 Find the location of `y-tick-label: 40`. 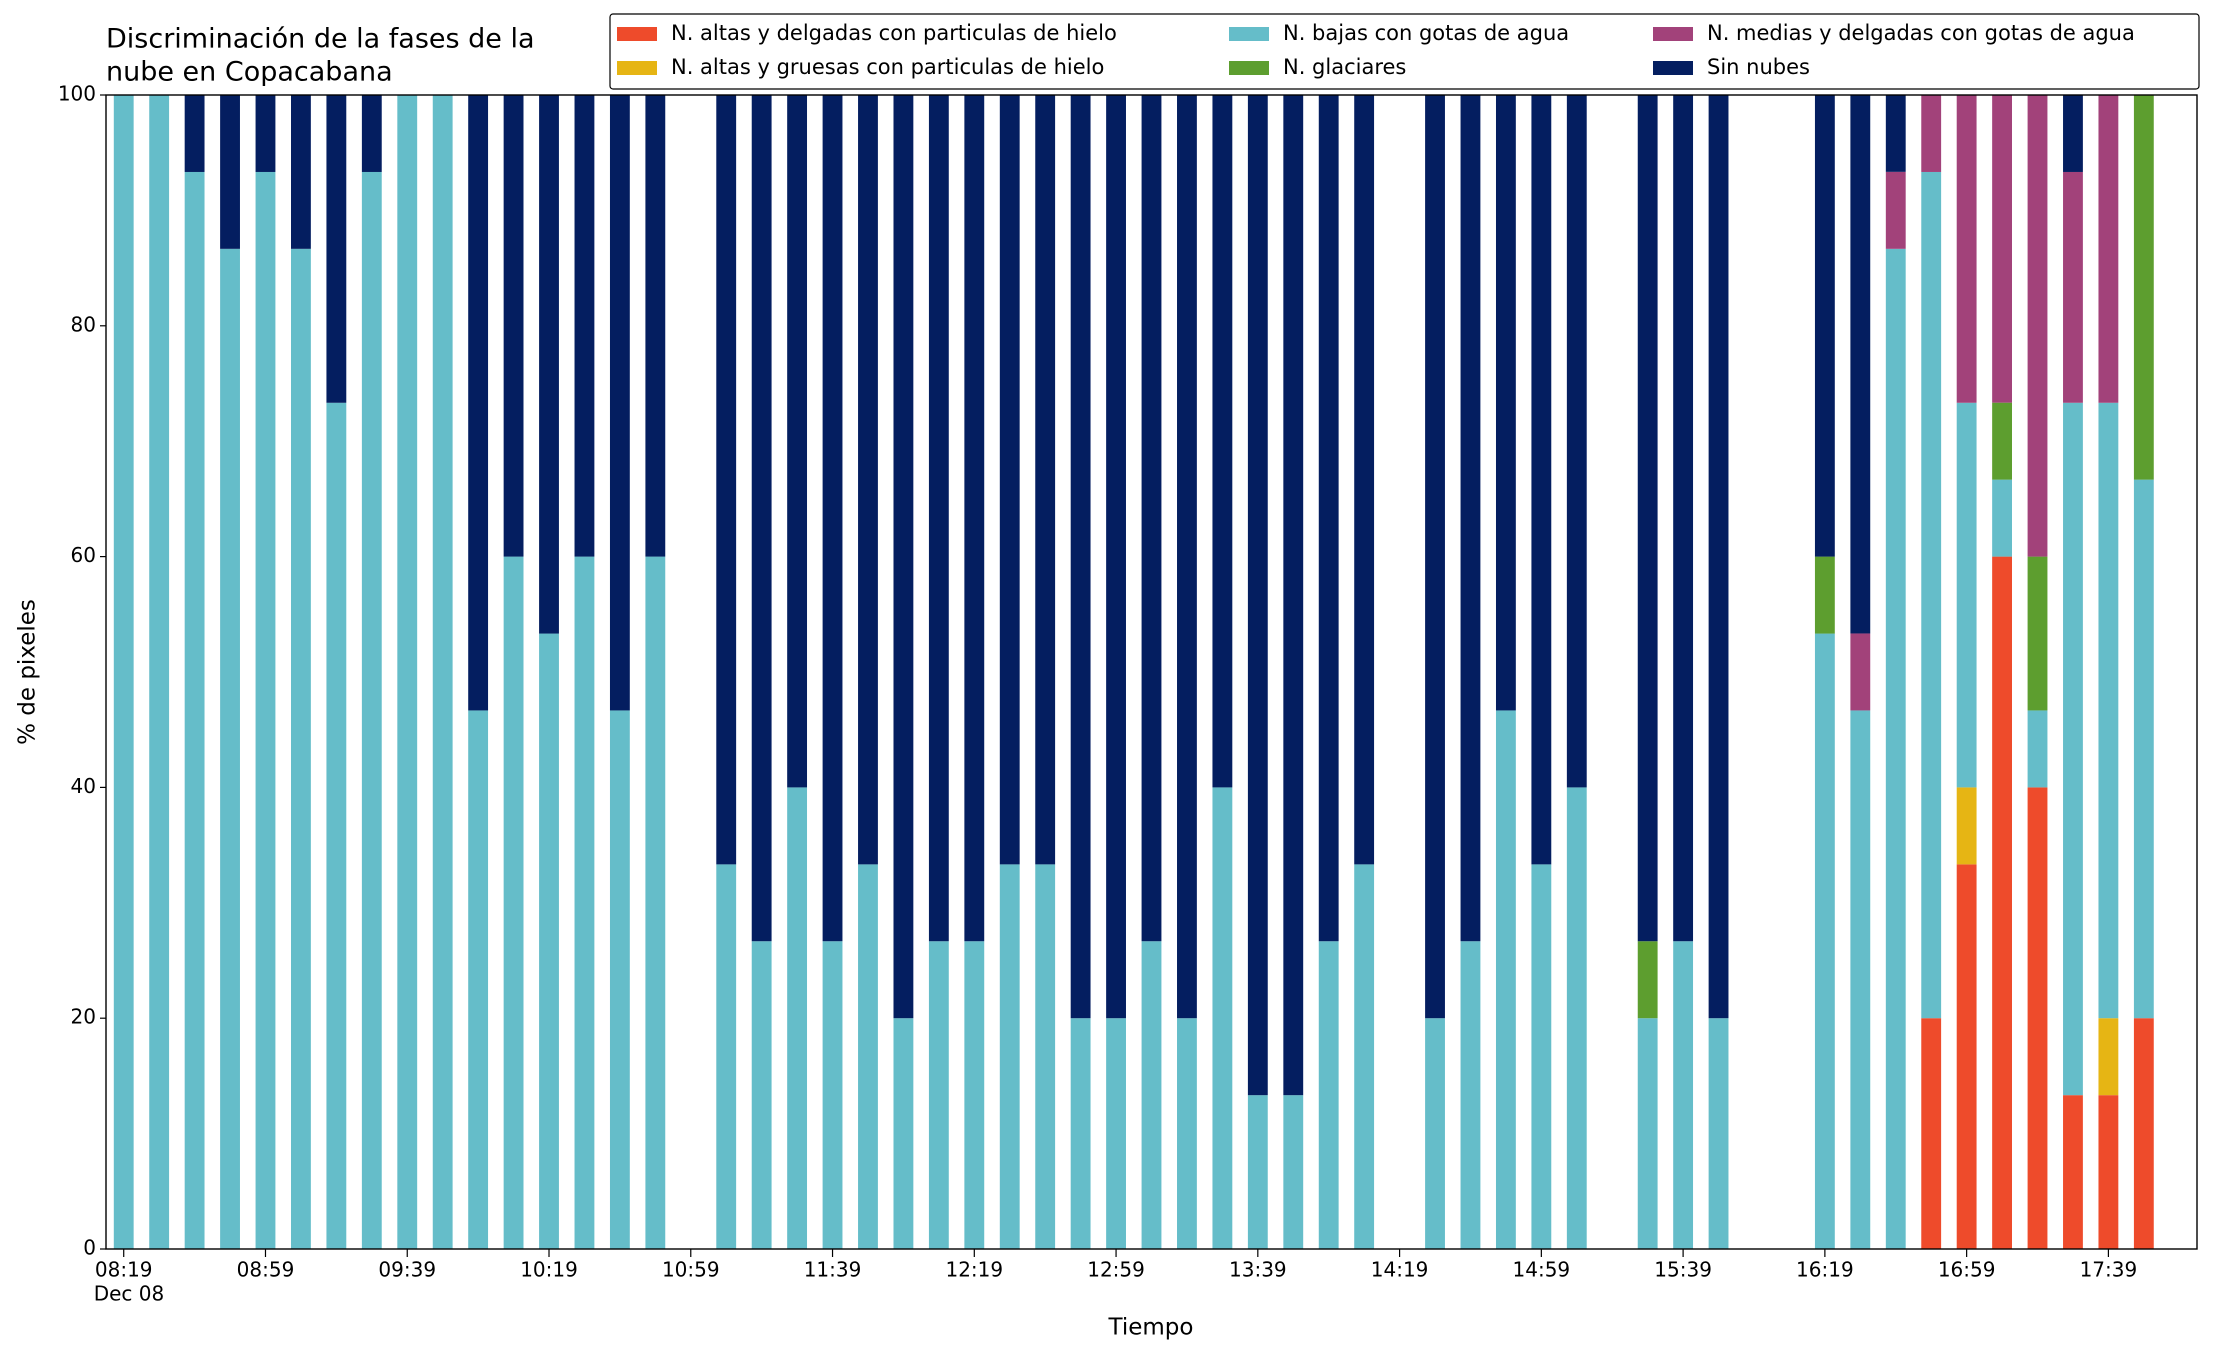

y-tick-label: 40 is located at coordinates (83, 786).